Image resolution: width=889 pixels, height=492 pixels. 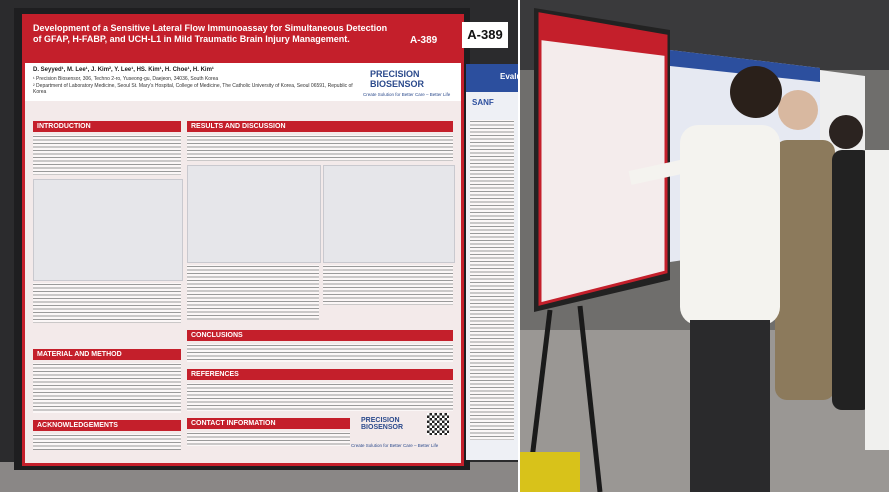 I want to click on author-strip, so click(x=243, y=82).